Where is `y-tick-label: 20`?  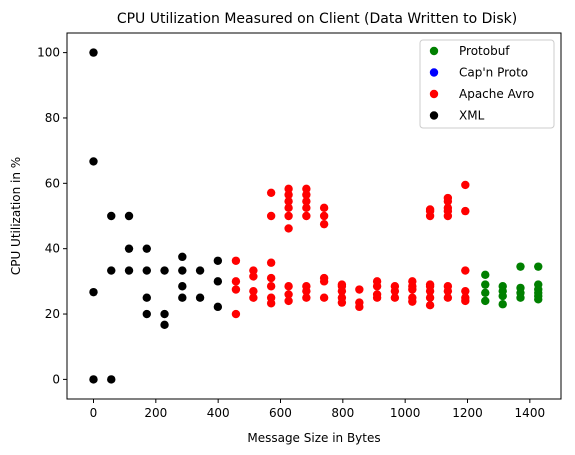
y-tick-label: 20 is located at coordinates (52, 314).